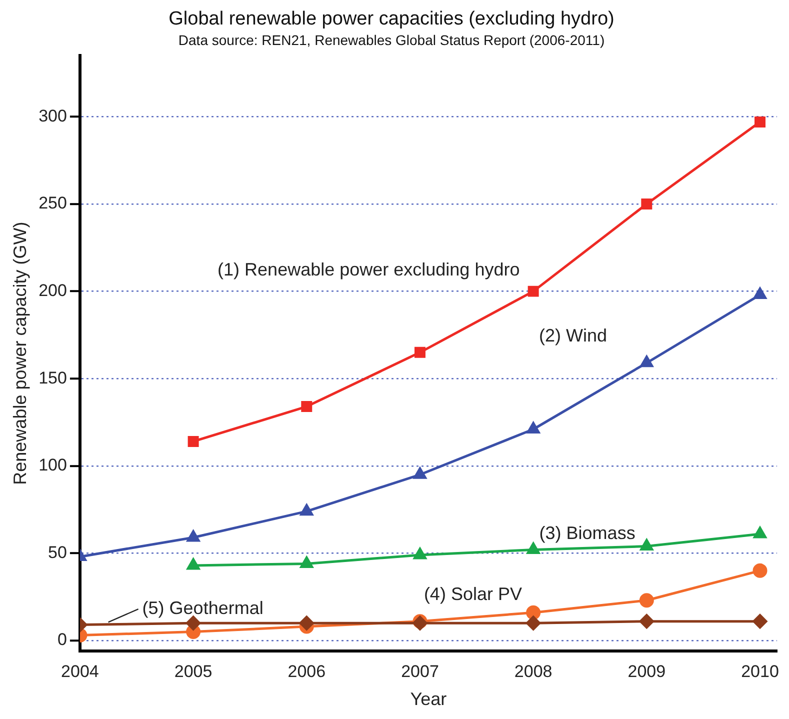  I want to click on x-tick-label: 2009, so click(647, 671).